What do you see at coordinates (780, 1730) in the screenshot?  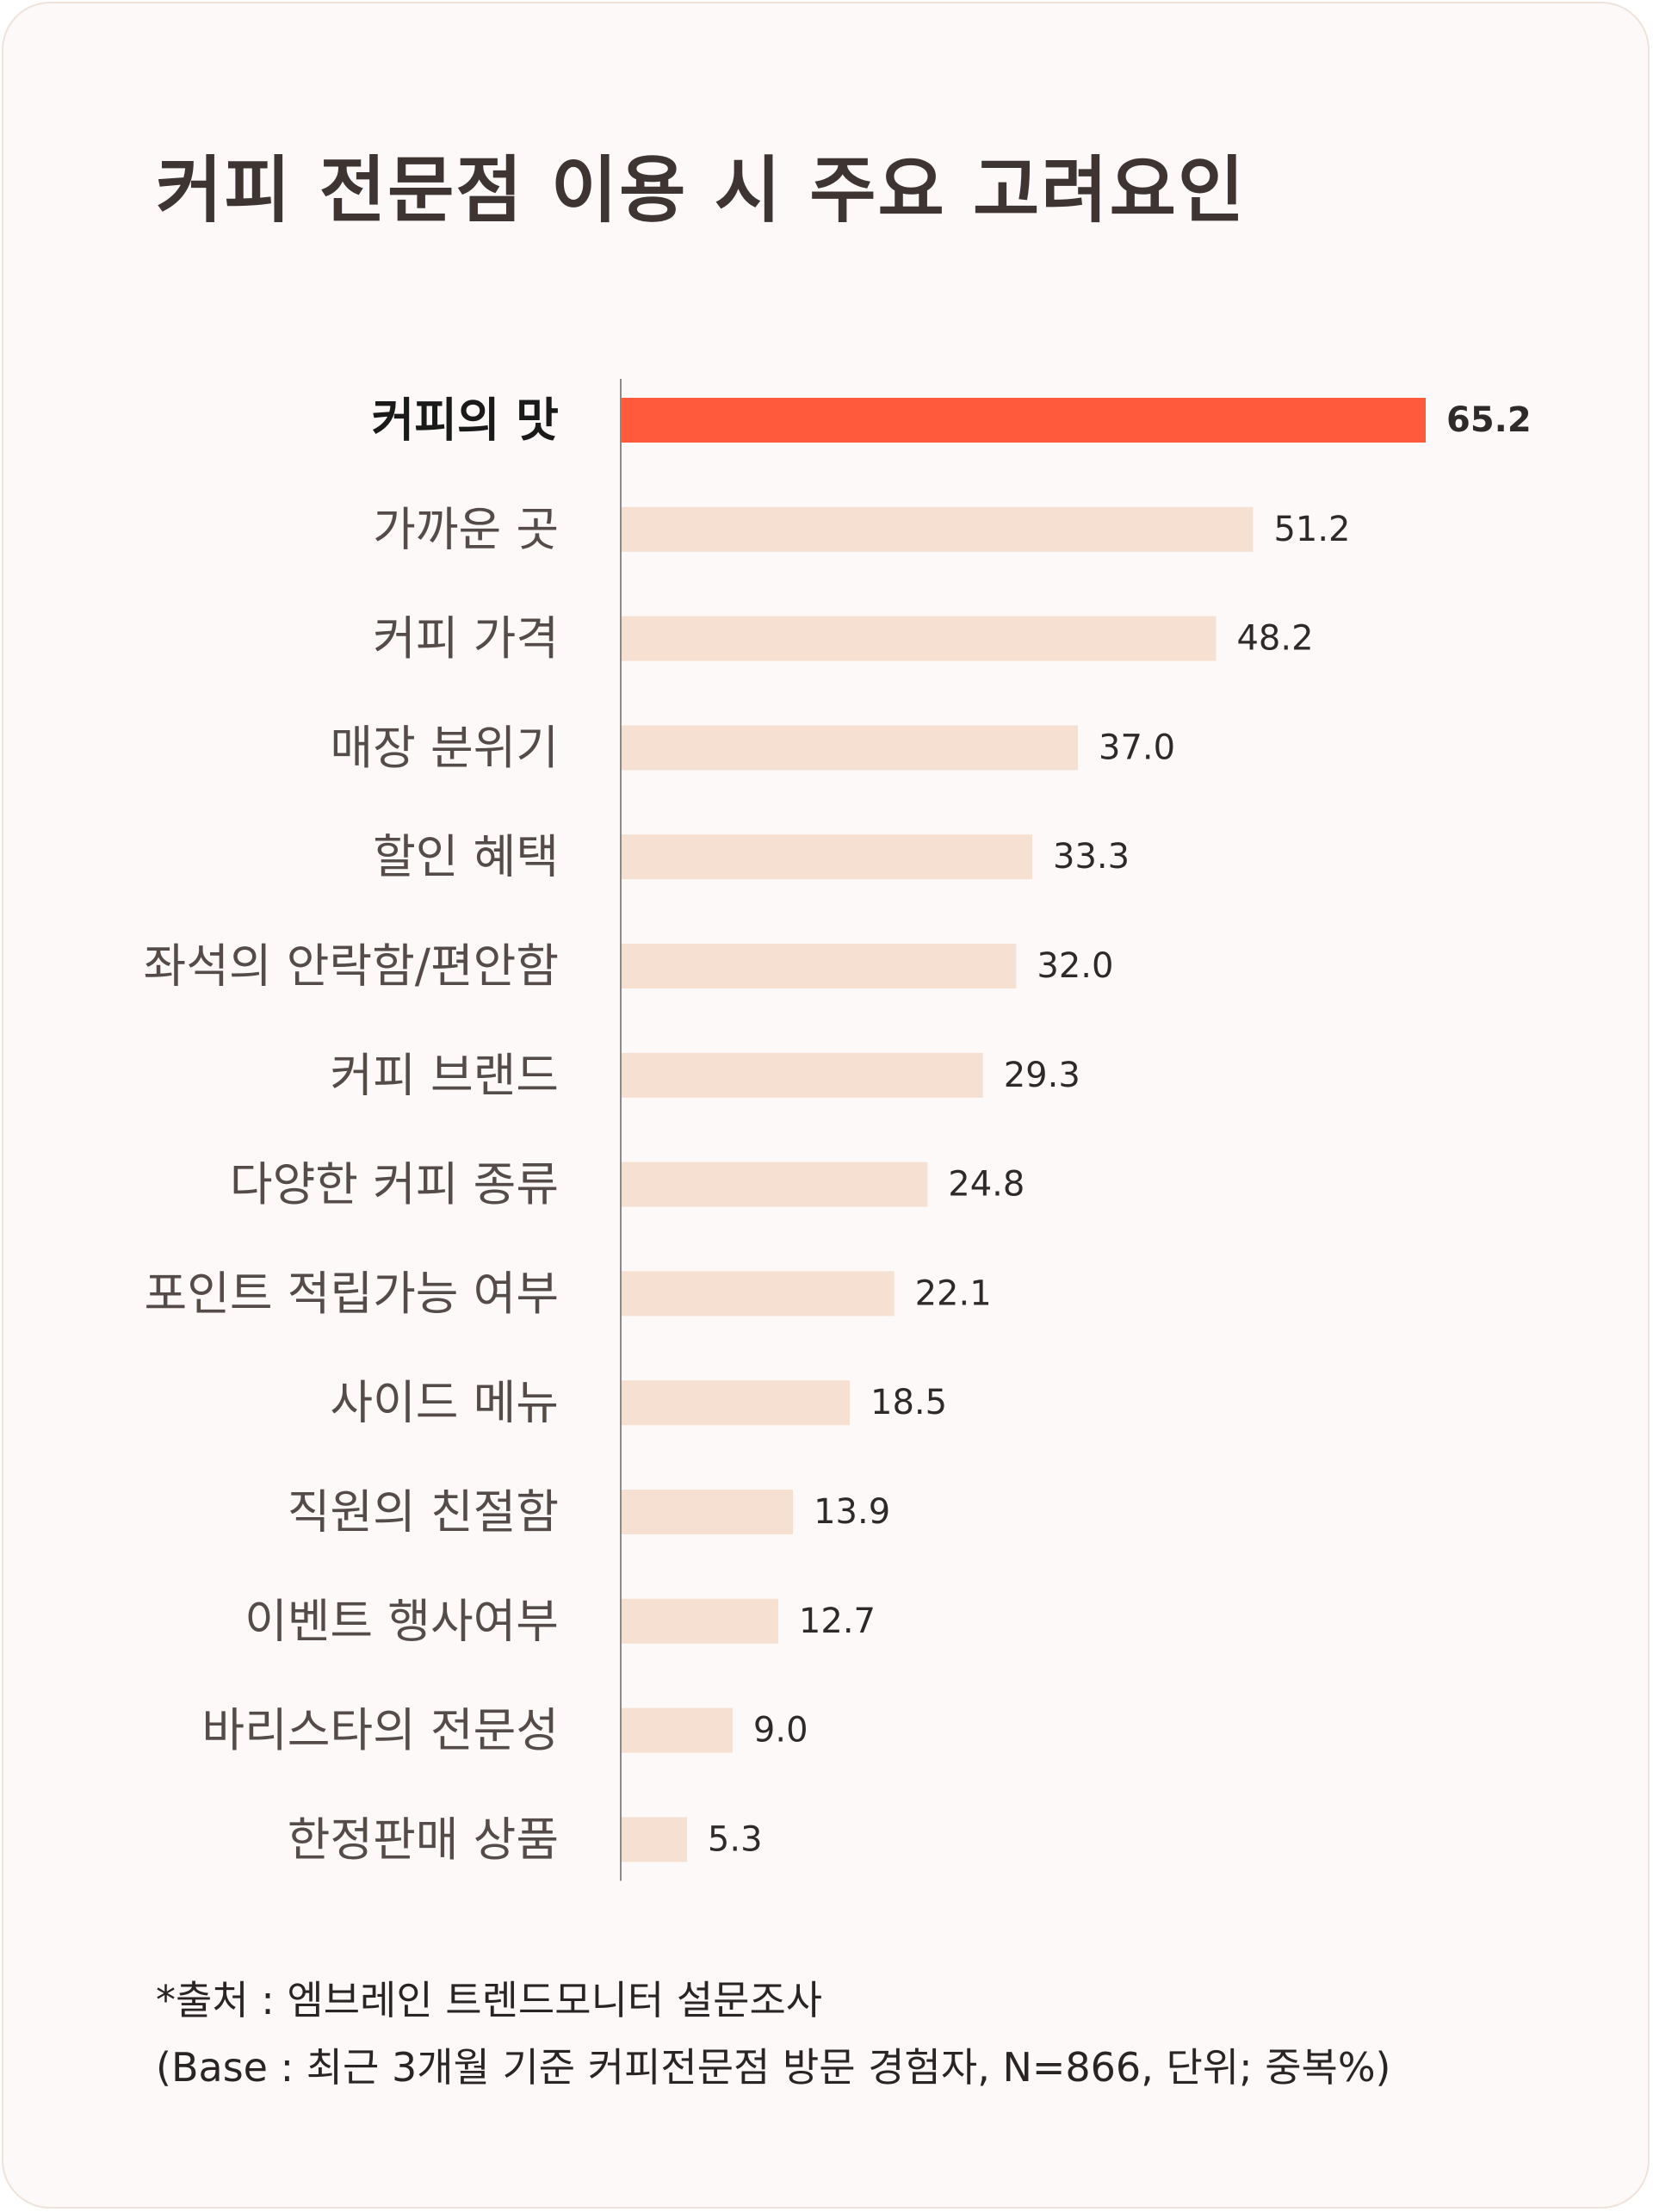 I see `value-label: 9.0` at bounding box center [780, 1730].